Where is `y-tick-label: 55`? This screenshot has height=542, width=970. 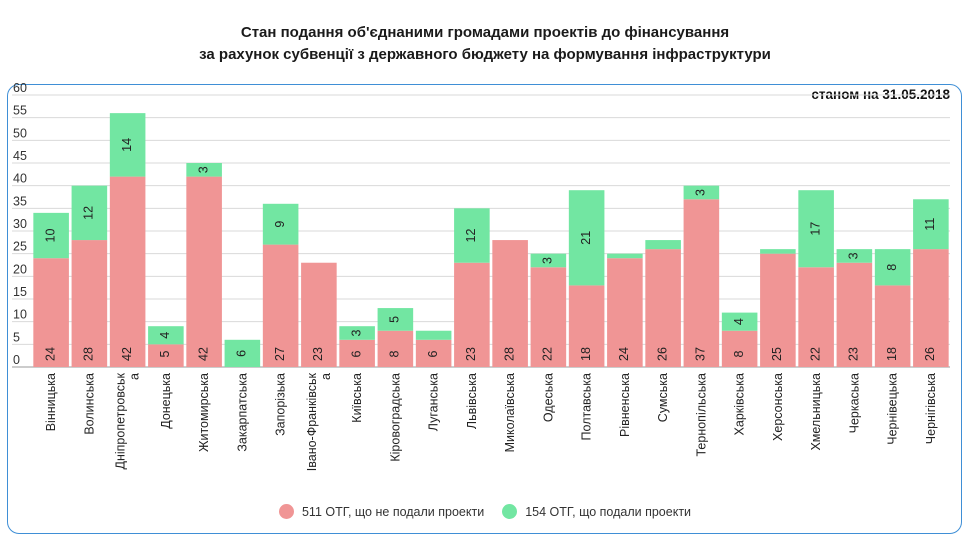 y-tick-label: 55 is located at coordinates (20, 111).